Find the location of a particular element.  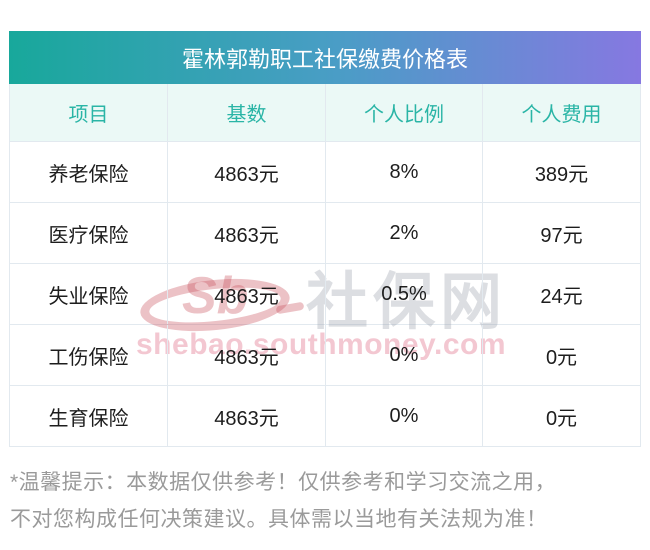

table-row: 生育保险 4863元 0% 0元 is located at coordinates (325, 415).